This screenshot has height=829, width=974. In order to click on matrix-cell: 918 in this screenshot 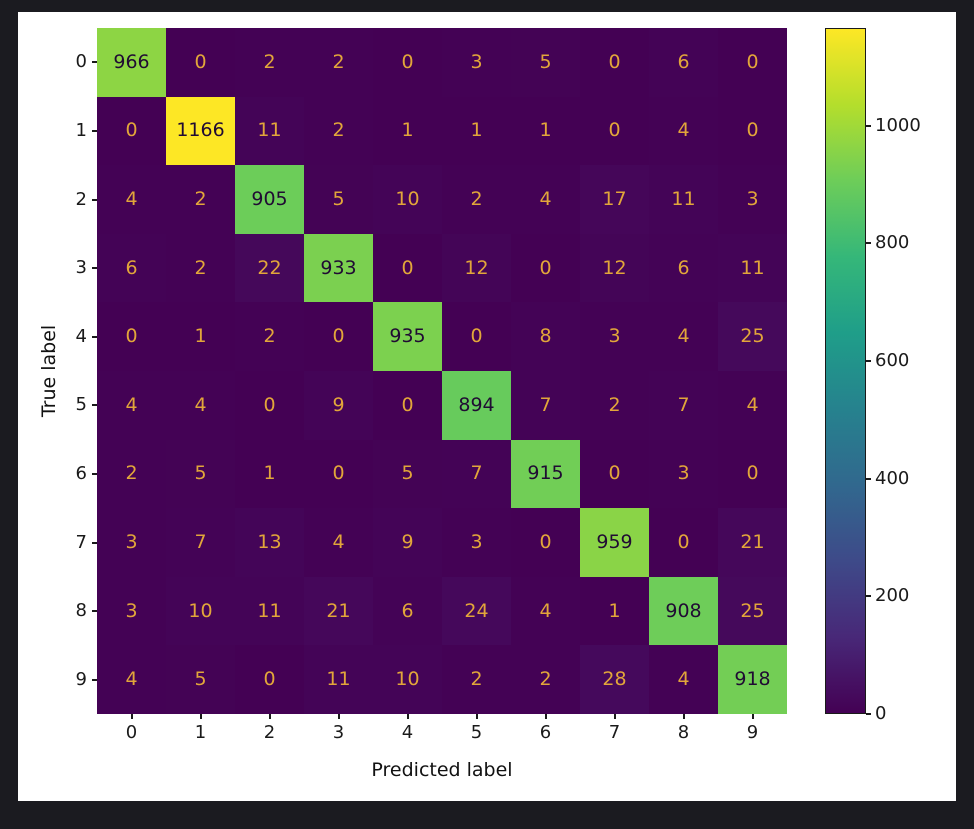, I will do `click(752, 679)`.